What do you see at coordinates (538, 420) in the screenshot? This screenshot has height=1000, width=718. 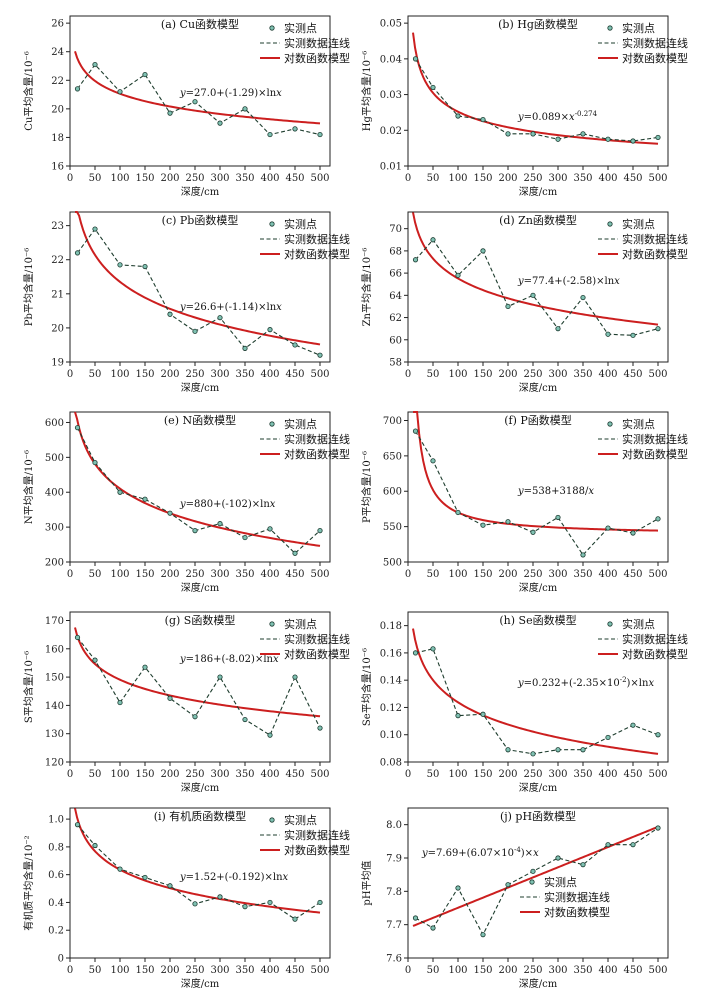 I see `chart-title: (f) P函数模型` at bounding box center [538, 420].